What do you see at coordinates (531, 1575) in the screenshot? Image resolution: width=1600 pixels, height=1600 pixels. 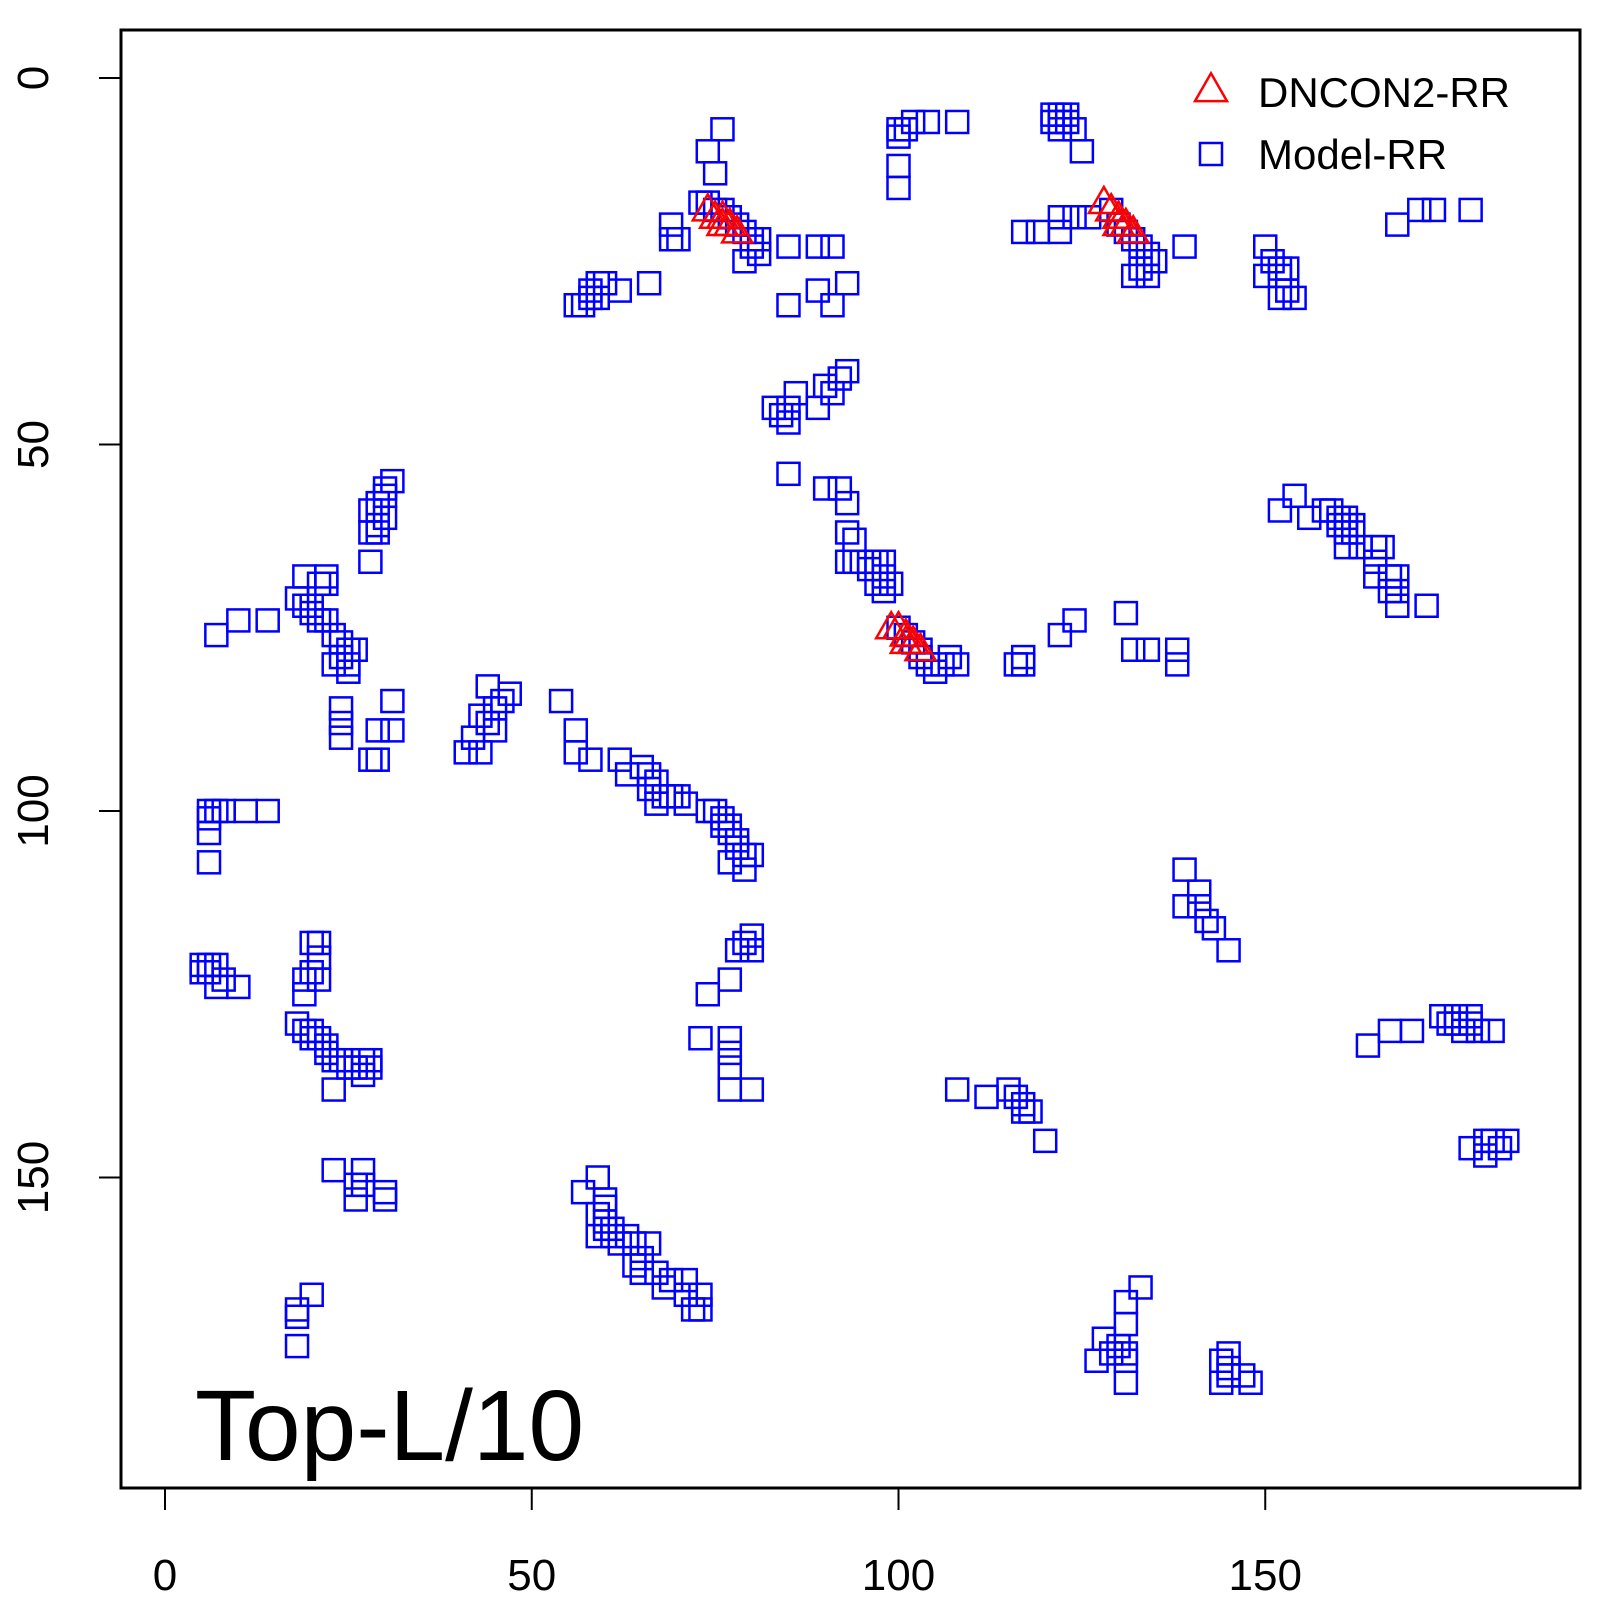 I see `x-tick-label: 50` at bounding box center [531, 1575].